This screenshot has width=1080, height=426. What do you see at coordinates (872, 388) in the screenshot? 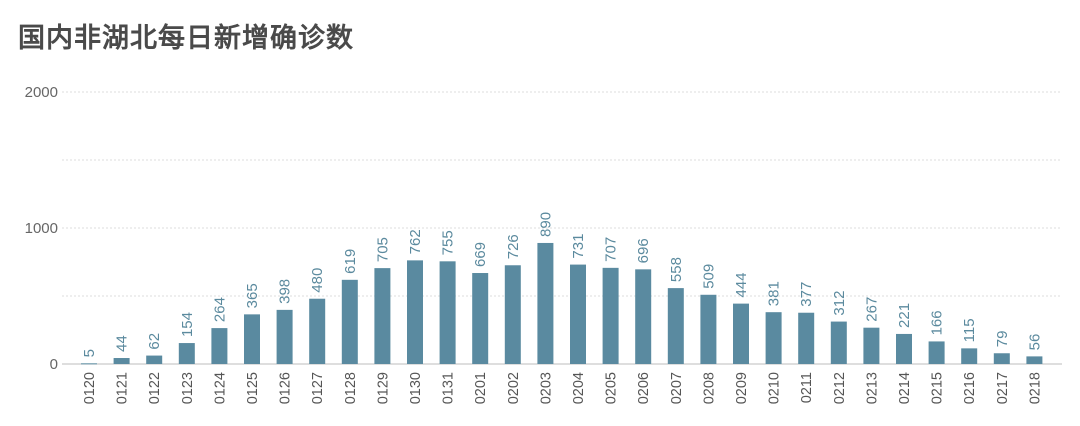
I see `x-tick-label: 0213` at bounding box center [872, 388].